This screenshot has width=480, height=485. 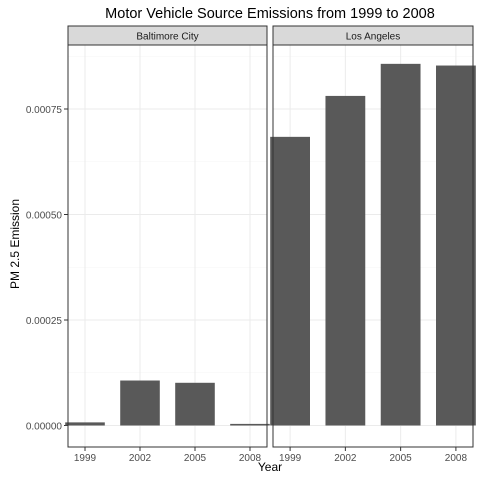 What do you see at coordinates (44, 321) in the screenshot?
I see `y-tick-label: 0.00025` at bounding box center [44, 321].